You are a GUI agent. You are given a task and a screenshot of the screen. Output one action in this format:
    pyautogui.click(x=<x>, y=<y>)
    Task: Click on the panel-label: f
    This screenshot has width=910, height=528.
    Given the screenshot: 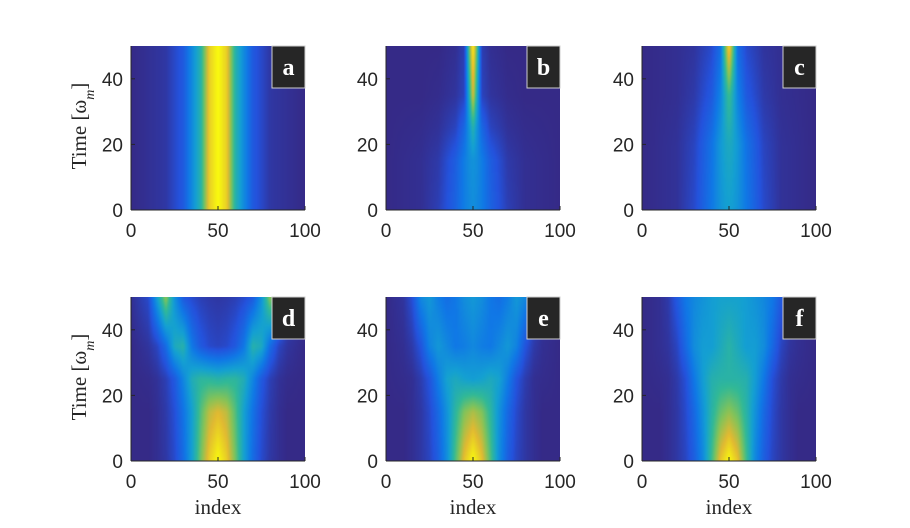 What is the action you would take?
    pyautogui.click(x=800, y=319)
    